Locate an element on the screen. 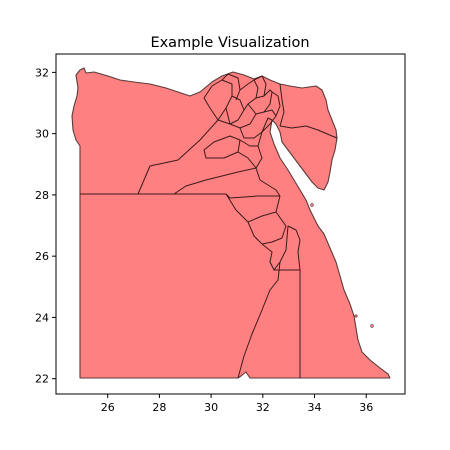  x-tick-label: 28 is located at coordinates (159, 407).